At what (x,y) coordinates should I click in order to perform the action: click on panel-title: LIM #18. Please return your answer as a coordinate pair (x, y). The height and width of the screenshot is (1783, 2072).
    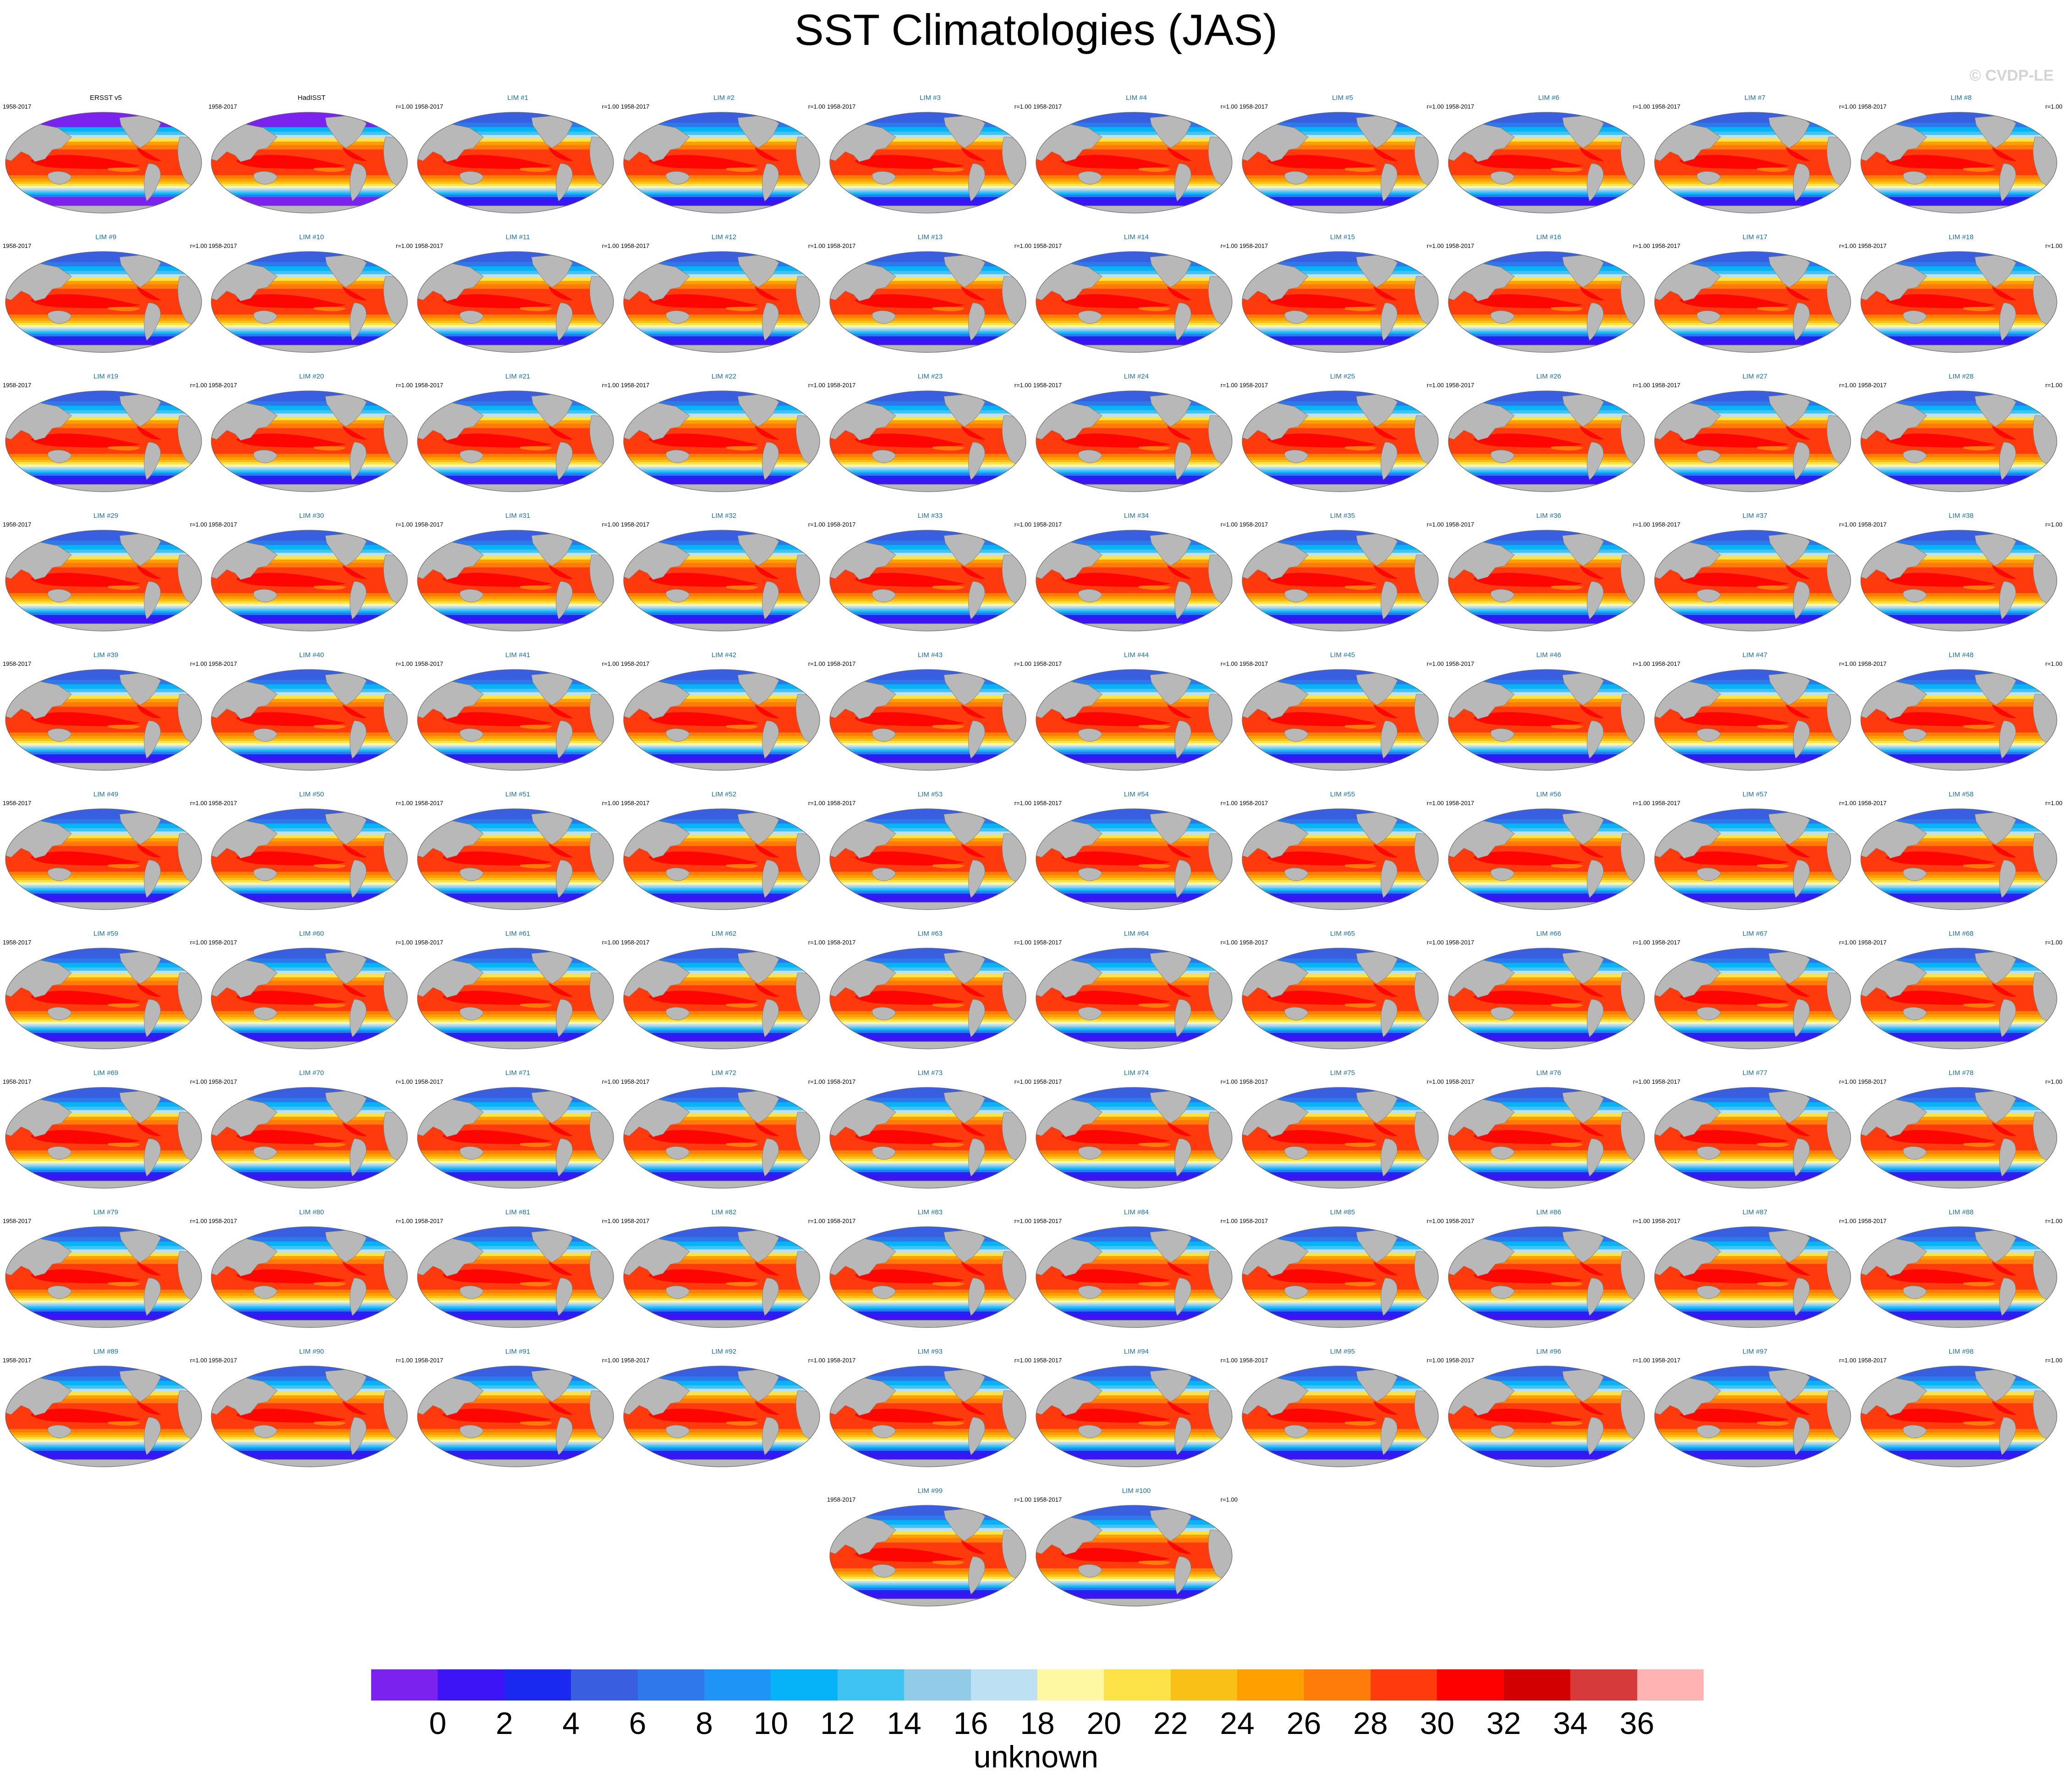
    Looking at the image, I should click on (1961, 237).